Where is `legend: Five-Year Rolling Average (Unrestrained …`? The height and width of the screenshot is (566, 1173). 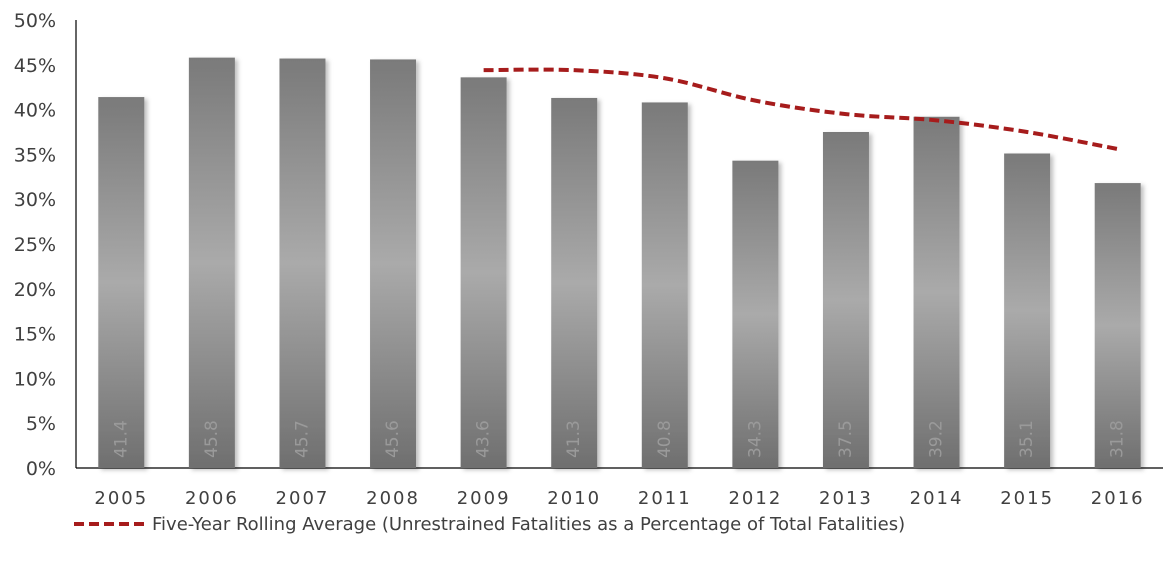 legend: Five-Year Rolling Average (Unrestrained … is located at coordinates (489, 524).